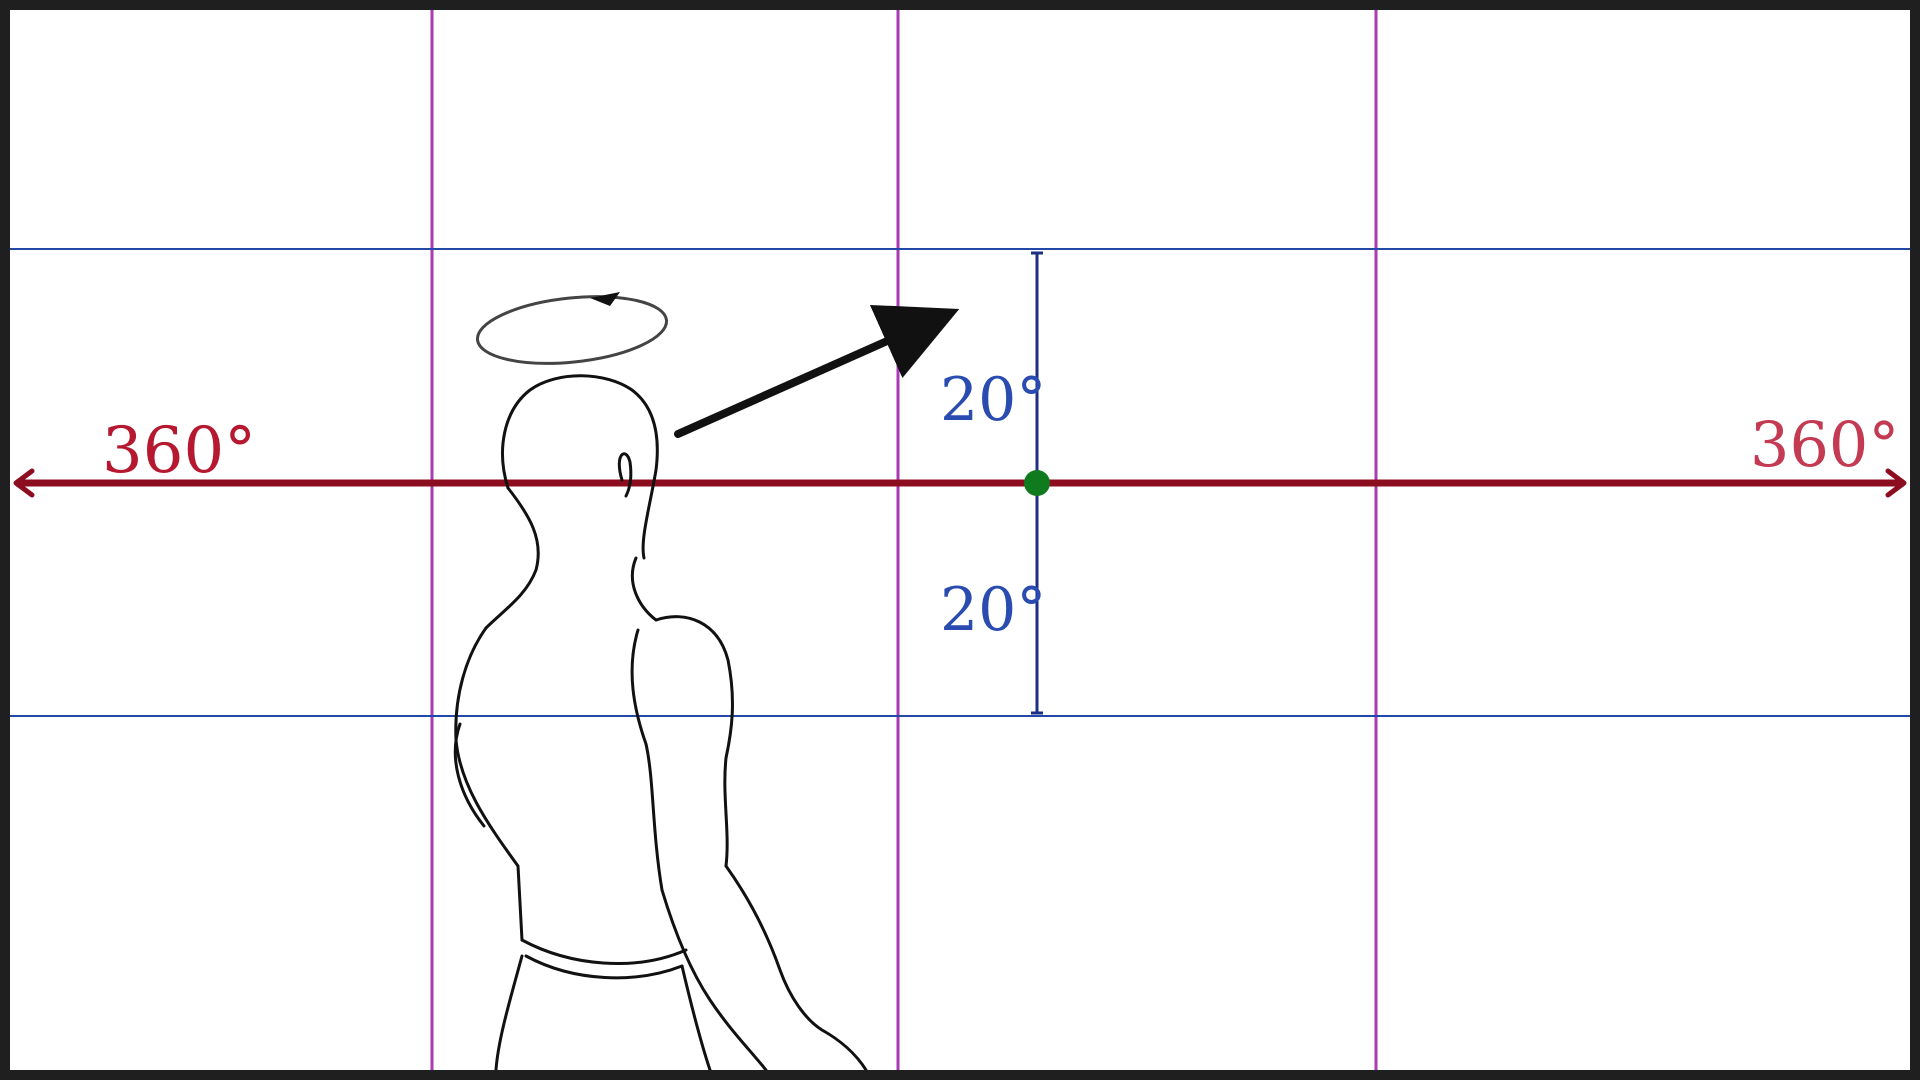 The width and height of the screenshot is (1920, 1080). What do you see at coordinates (993, 610) in the screenshot?
I see `vertical-down-label: 20°` at bounding box center [993, 610].